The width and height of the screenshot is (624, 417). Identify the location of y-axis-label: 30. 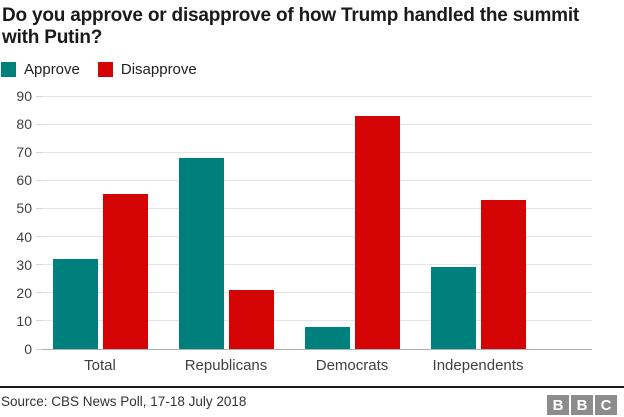
(24, 264).